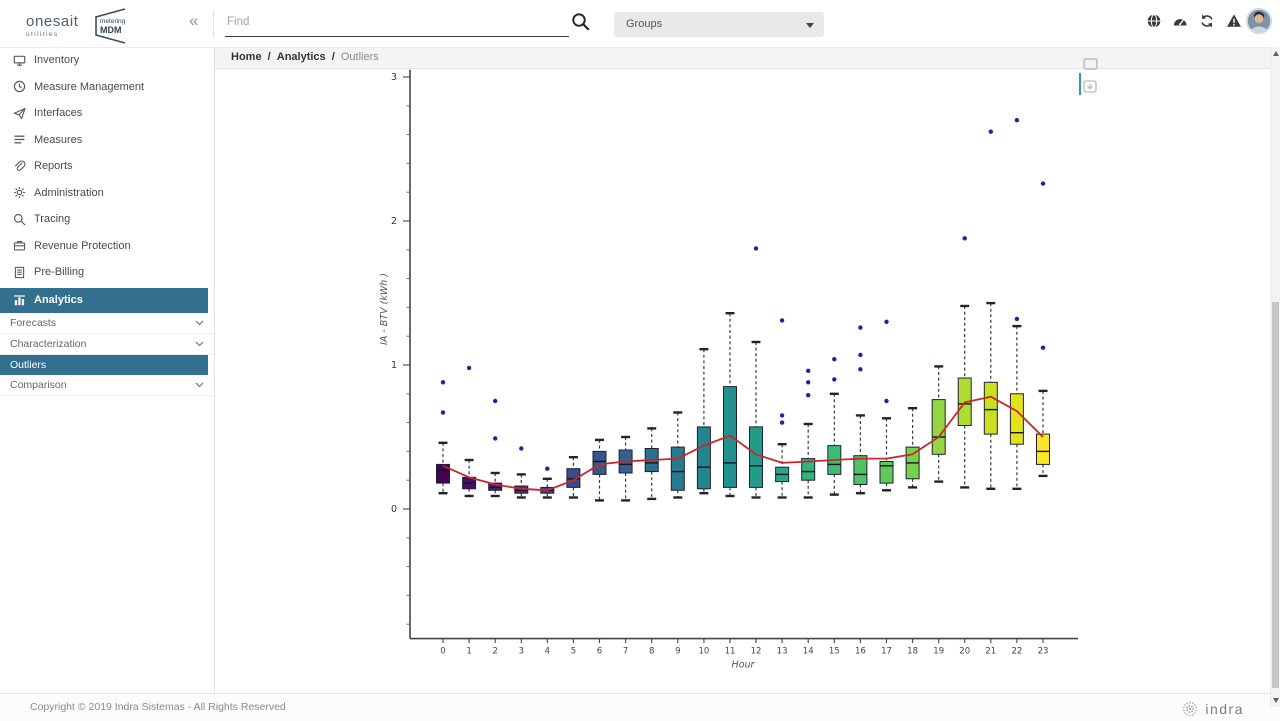 This screenshot has width=1280, height=721. I want to click on svg-text: 10, so click(703, 652).